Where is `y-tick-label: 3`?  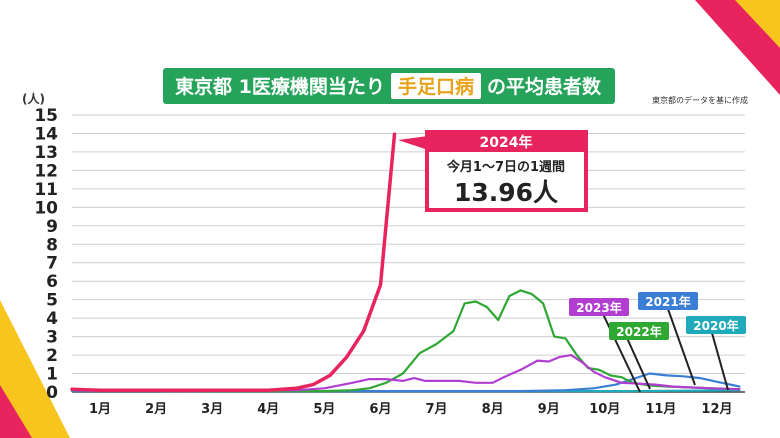
y-tick-label: 3 is located at coordinates (52, 338).